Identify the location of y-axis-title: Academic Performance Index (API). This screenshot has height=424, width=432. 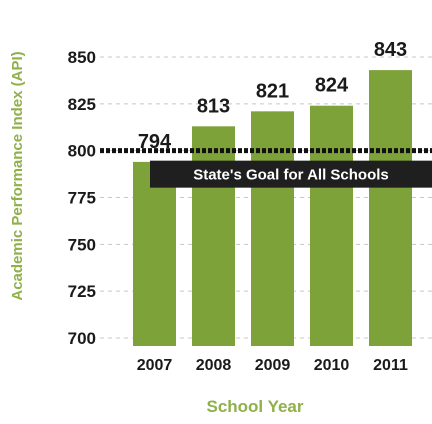
(17, 175).